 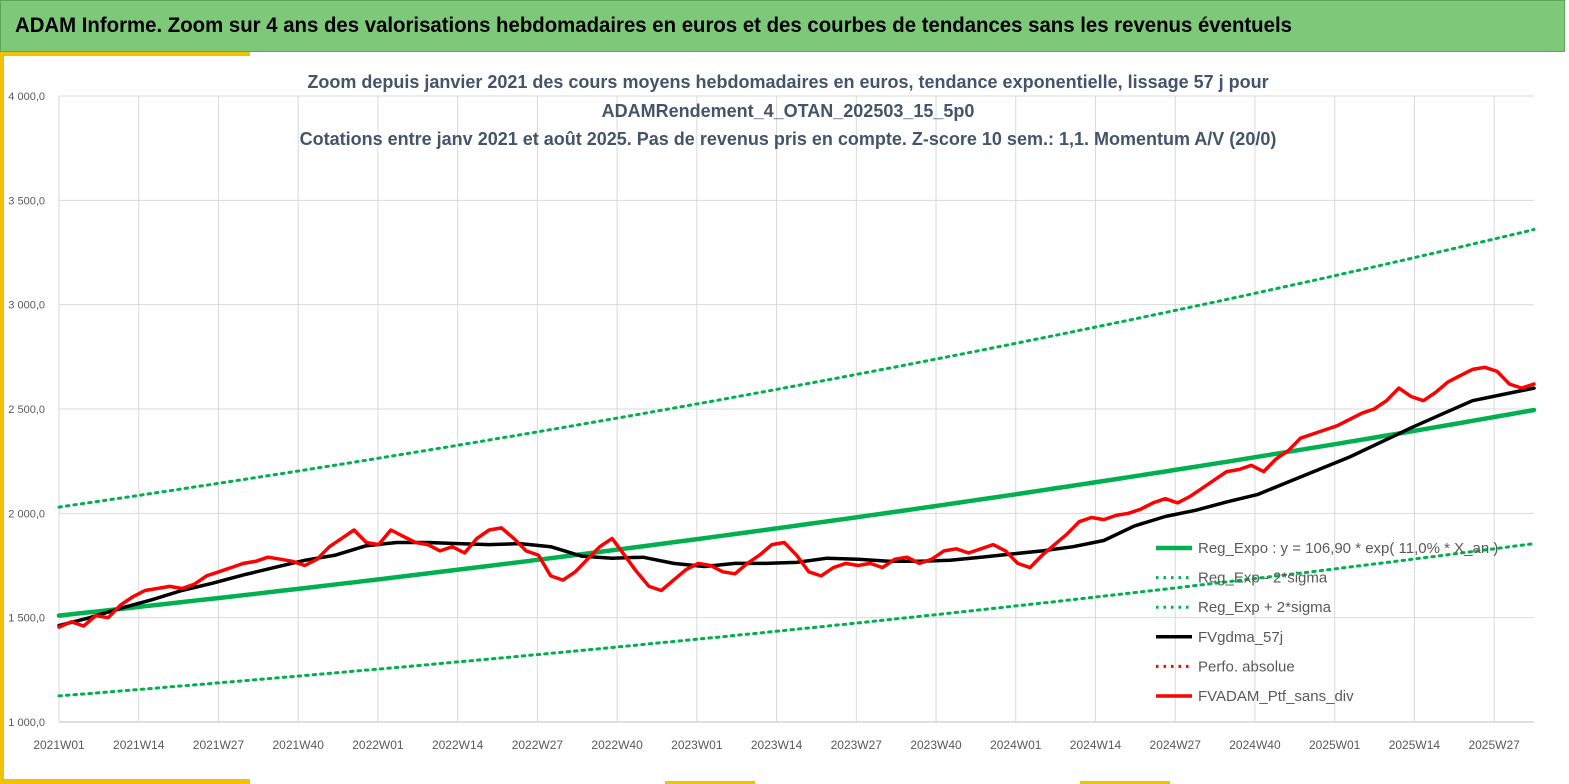 I want to click on x-tick-label: 2021W27, so click(x=219, y=745).